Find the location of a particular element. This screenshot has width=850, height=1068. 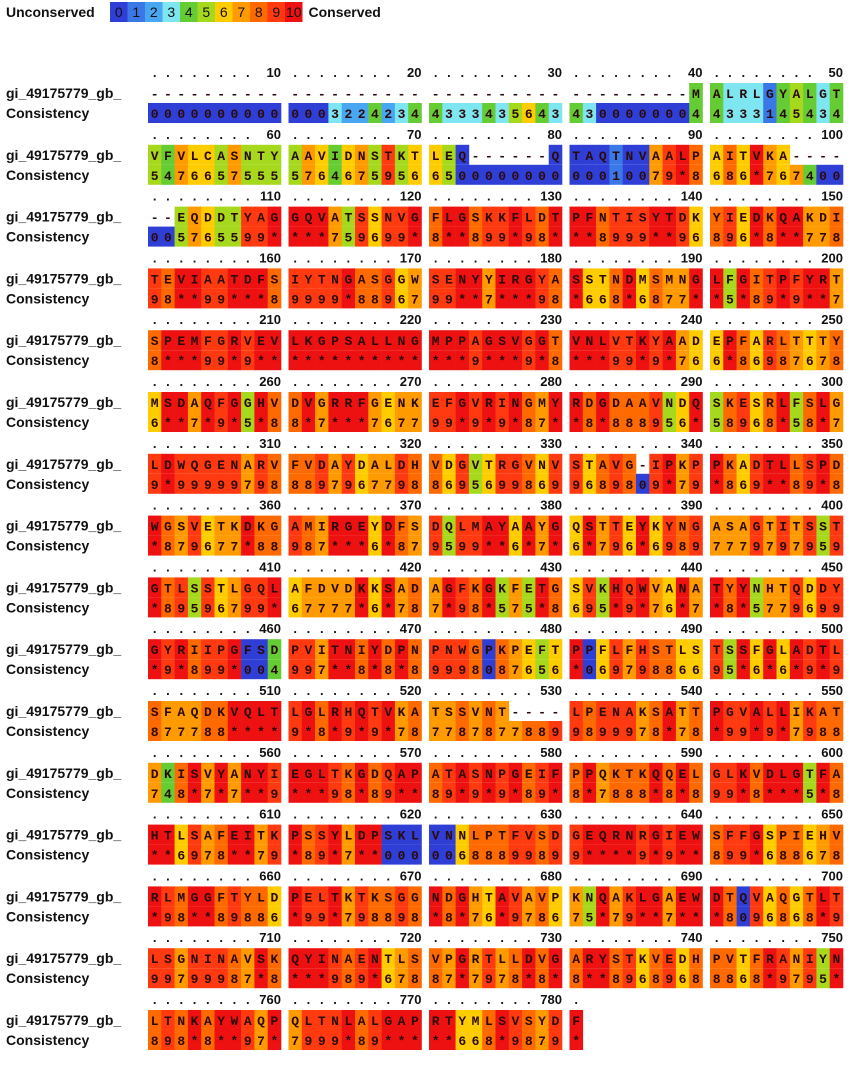

consistency-group: 9899978*78 is located at coordinates (638, 732).